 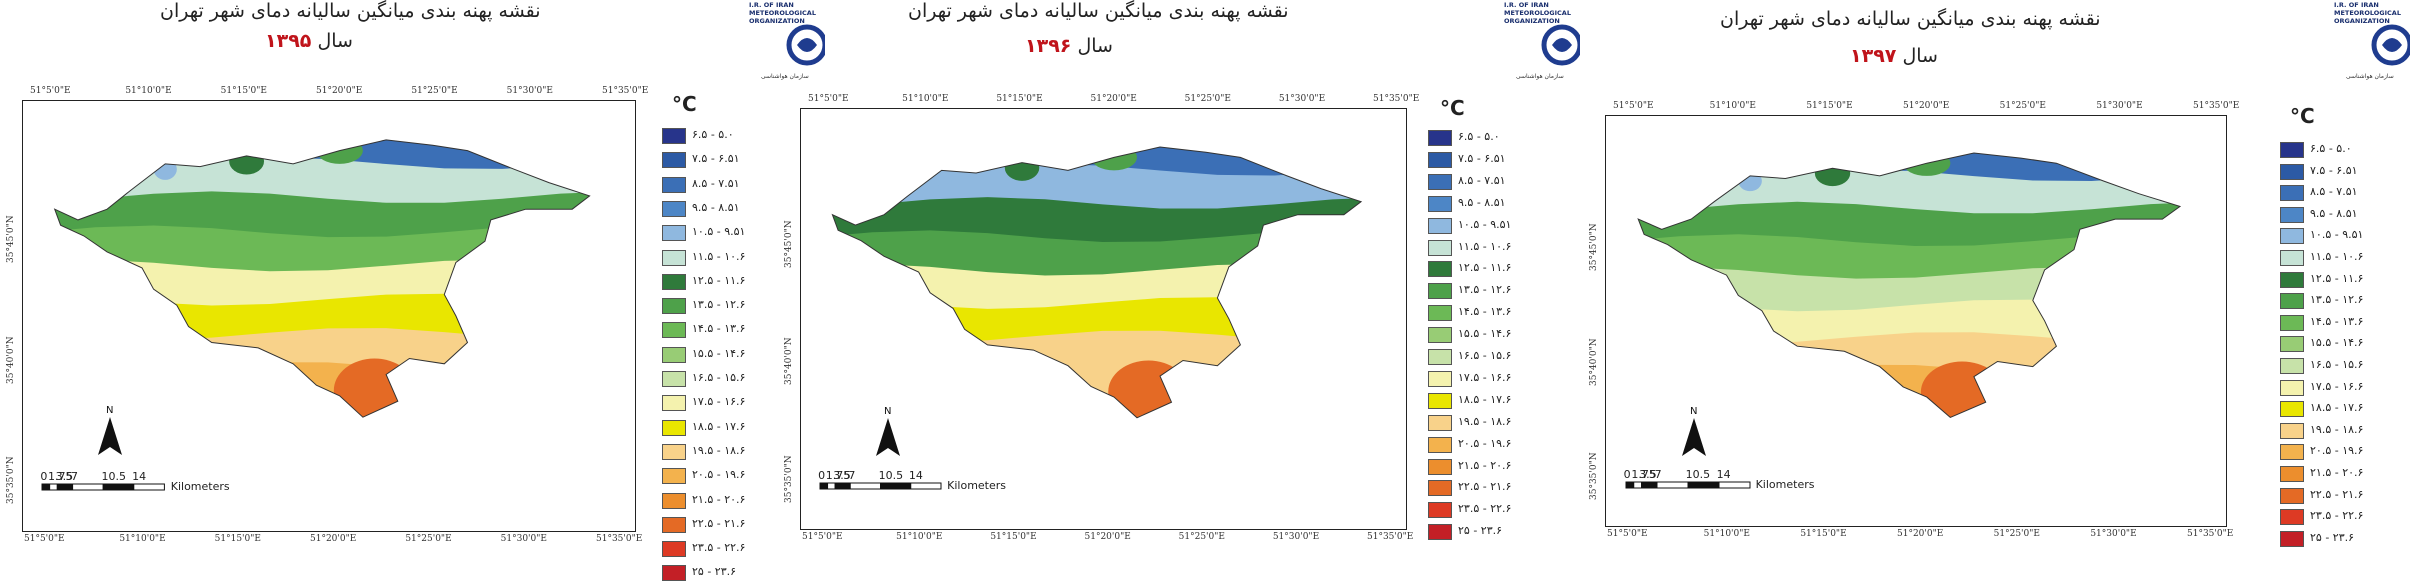 I want to click on legend-label: ۲۱.۶ - ۲۲.۵, so click(x=1485, y=487).